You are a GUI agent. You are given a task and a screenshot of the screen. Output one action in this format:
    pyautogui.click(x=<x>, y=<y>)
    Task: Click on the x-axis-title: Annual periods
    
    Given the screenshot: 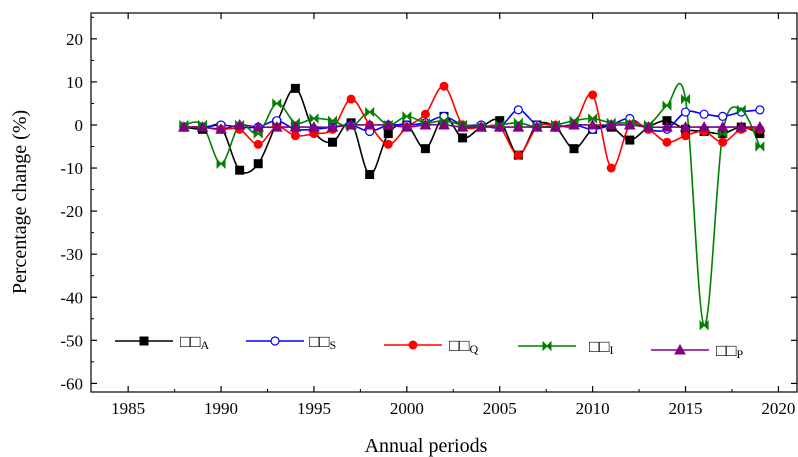 What is the action you would take?
    pyautogui.click(x=426, y=446)
    